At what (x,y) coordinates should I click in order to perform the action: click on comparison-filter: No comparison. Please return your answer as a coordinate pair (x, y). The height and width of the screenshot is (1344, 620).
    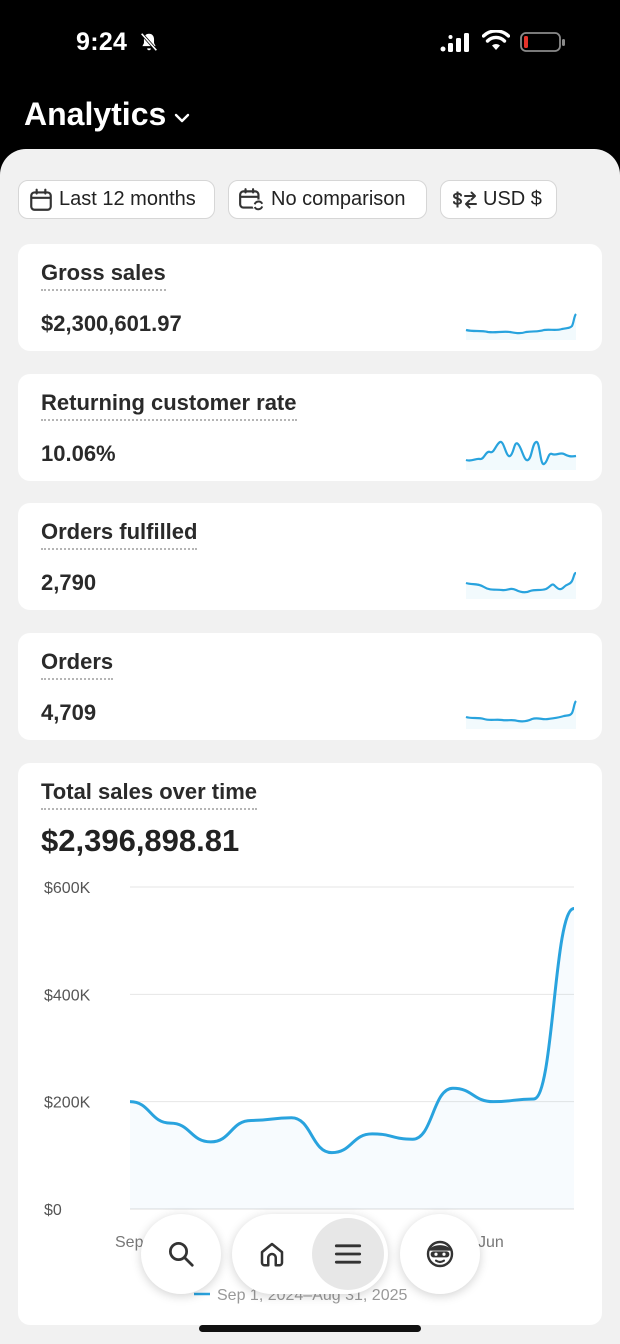
    Looking at the image, I should click on (327, 199).